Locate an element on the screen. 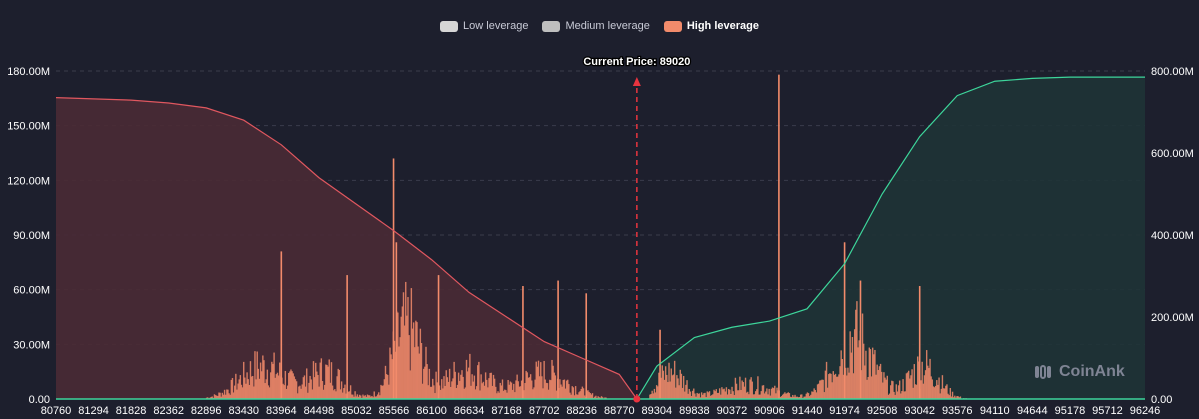 The image size is (1199, 419). high-leverage-swatch-icon is located at coordinates (672, 26).